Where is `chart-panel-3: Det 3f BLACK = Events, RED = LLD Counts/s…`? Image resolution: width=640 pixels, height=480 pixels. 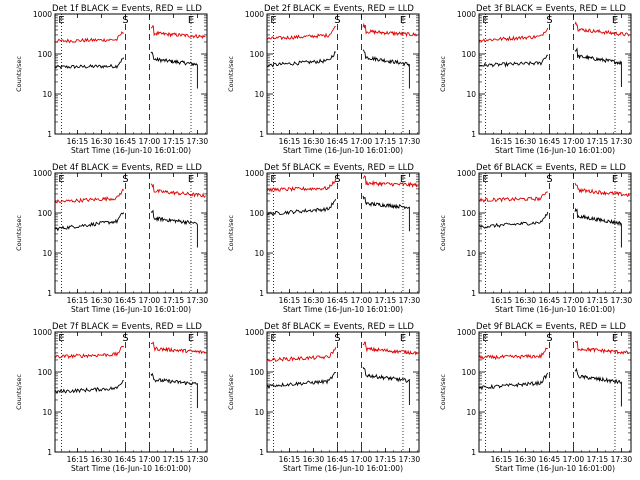 chart-panel-3: Det 3f BLACK = Events, RED = LLD Counts/s… is located at coordinates (535, 79).